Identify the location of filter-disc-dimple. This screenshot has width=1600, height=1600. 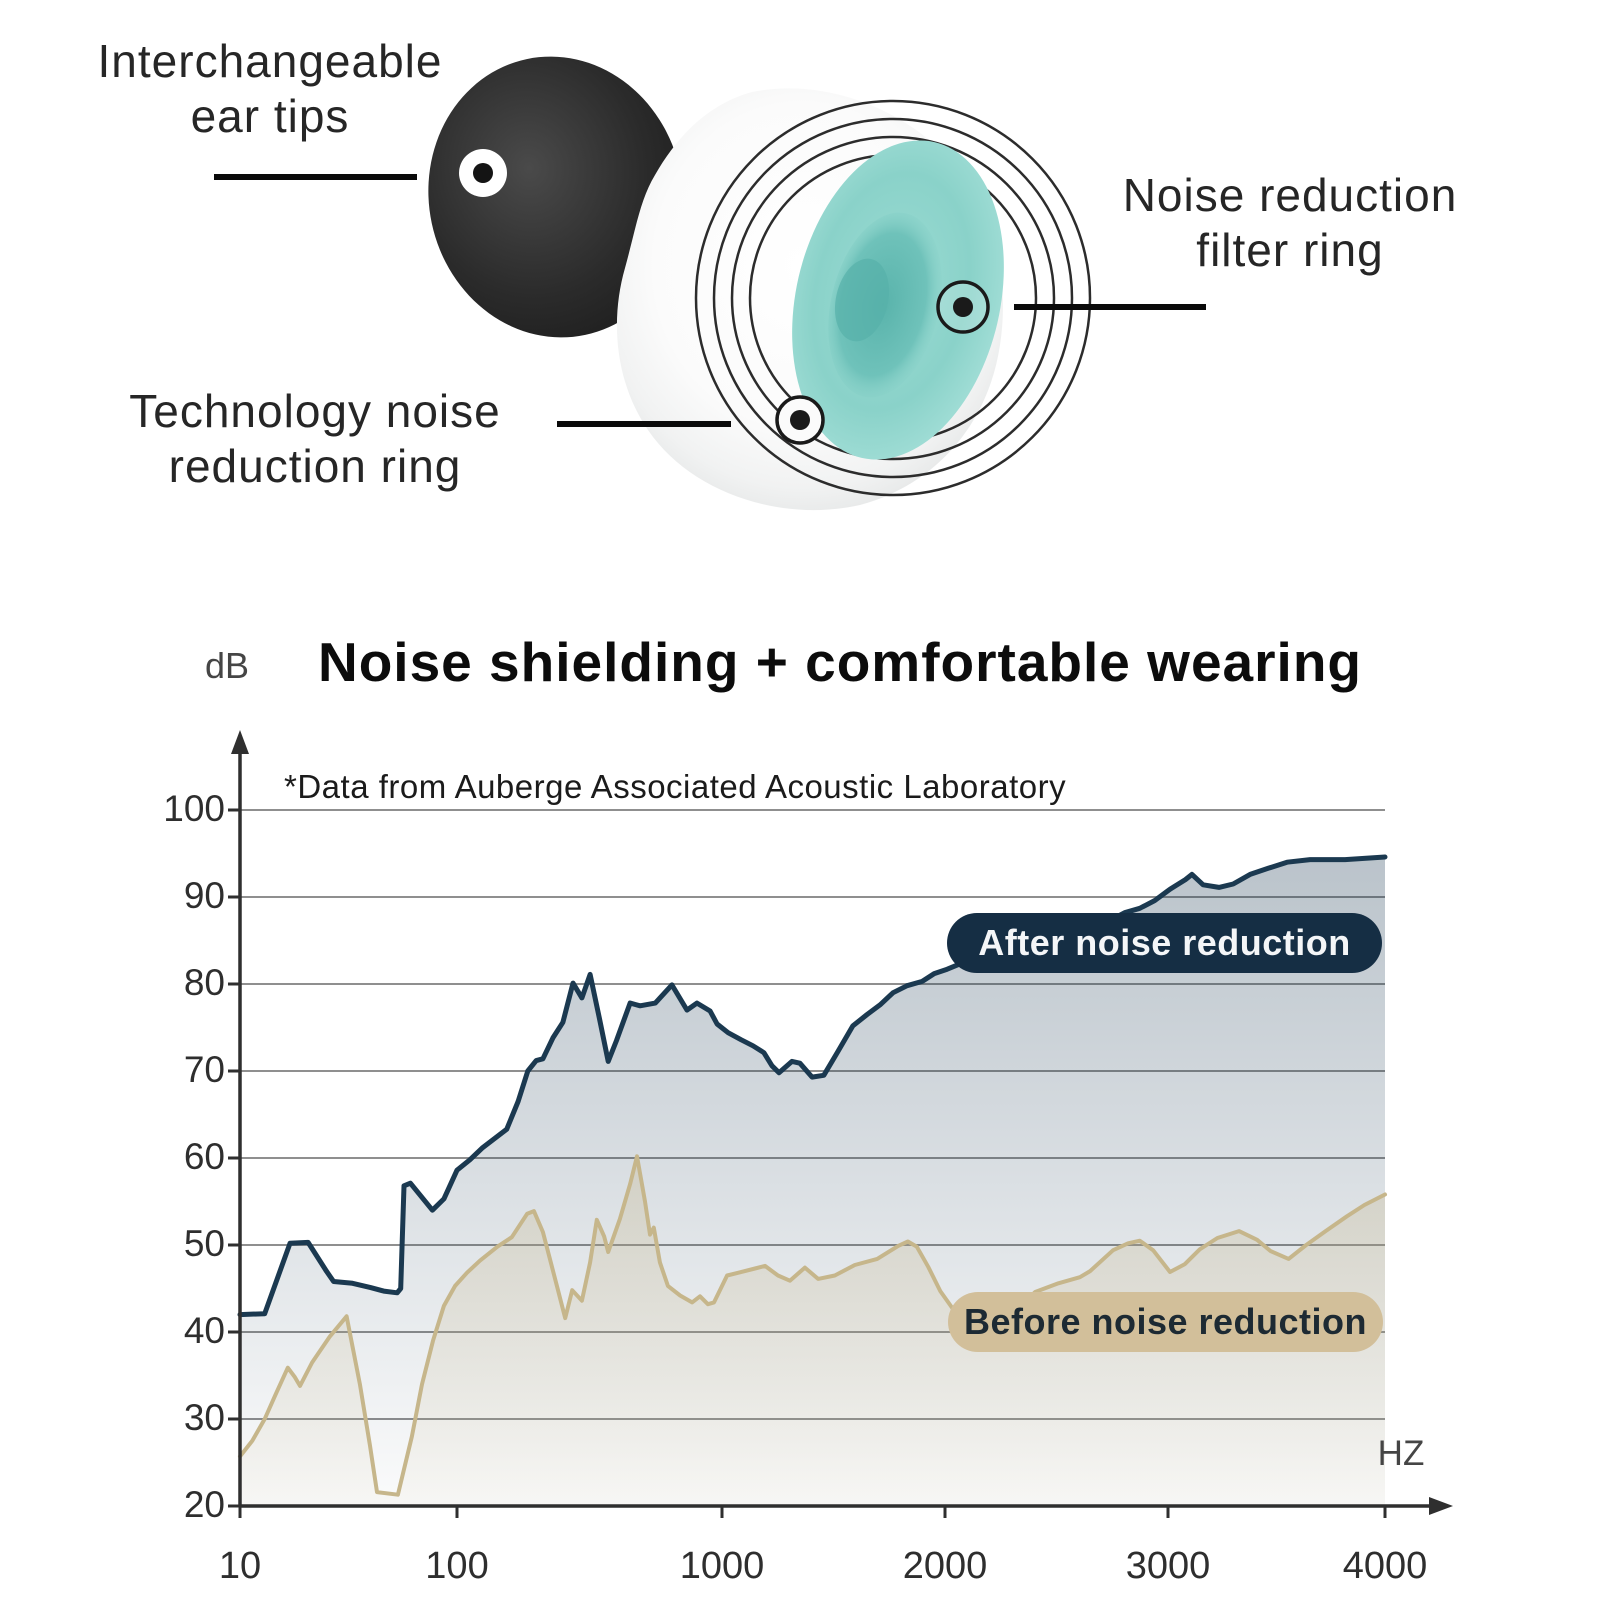
(862, 300).